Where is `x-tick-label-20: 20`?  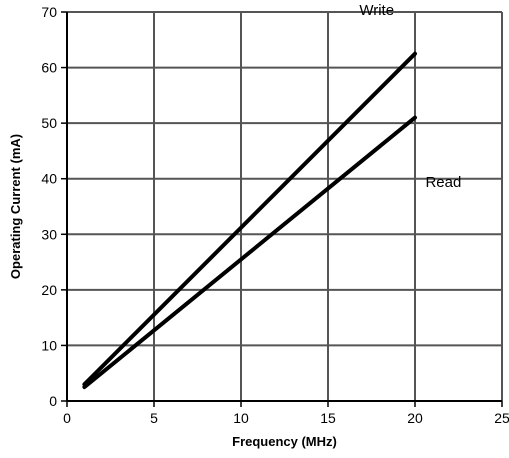 x-tick-label-20: 20 is located at coordinates (415, 418).